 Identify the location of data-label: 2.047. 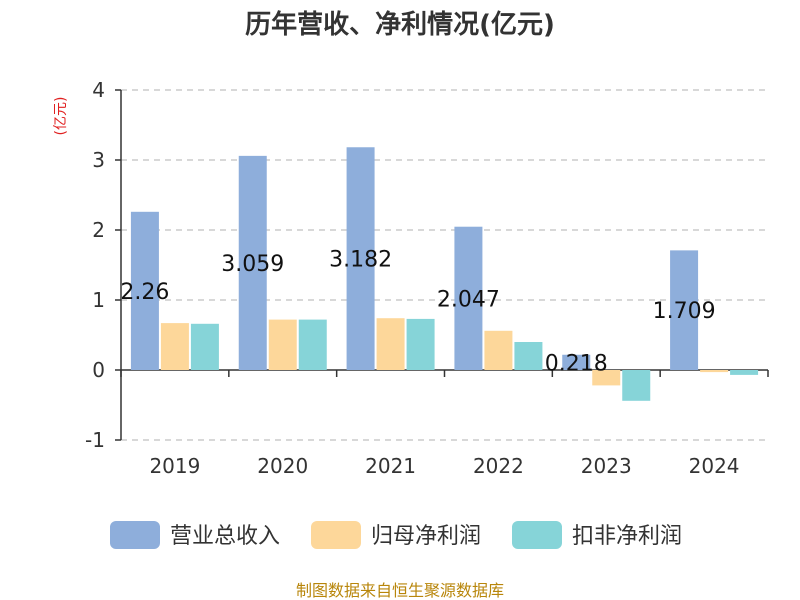
(468, 299).